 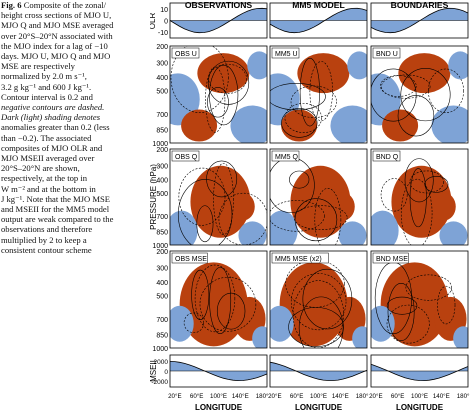 What do you see at coordinates (44, 239) in the screenshot?
I see `caption-line: multiplied by 2 to keep a` at bounding box center [44, 239].